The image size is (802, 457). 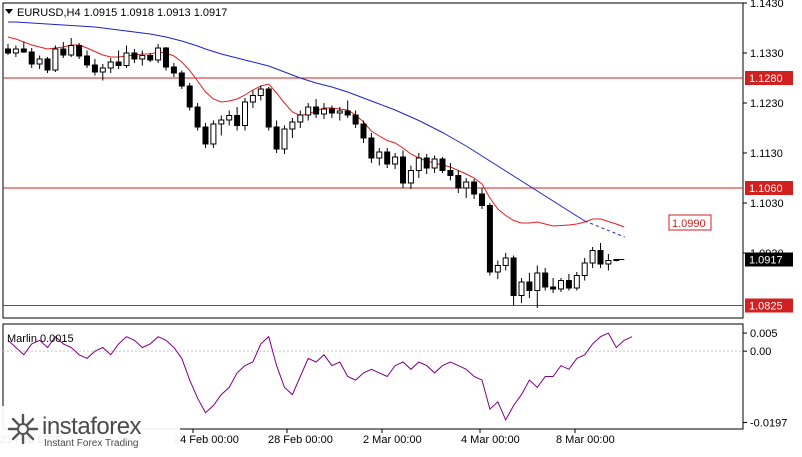 What do you see at coordinates (9, 11) in the screenshot?
I see `dropdown-arrow-icon` at bounding box center [9, 11].